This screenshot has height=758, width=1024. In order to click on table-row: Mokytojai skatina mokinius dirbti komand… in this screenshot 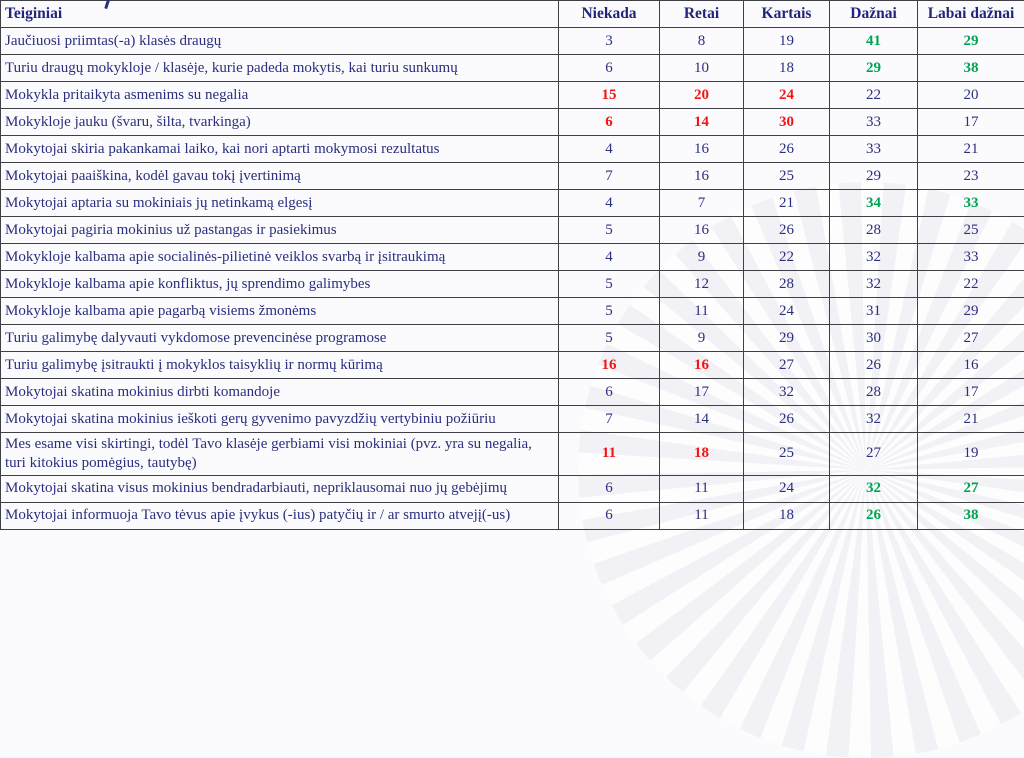, I will do `click(512, 392)`.